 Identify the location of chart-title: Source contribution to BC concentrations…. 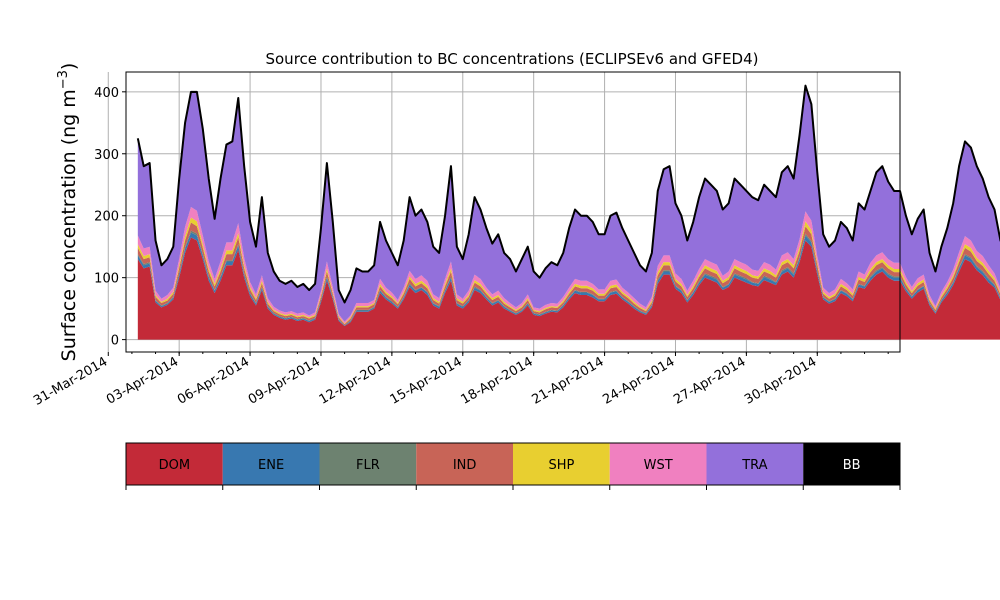
(511, 59).